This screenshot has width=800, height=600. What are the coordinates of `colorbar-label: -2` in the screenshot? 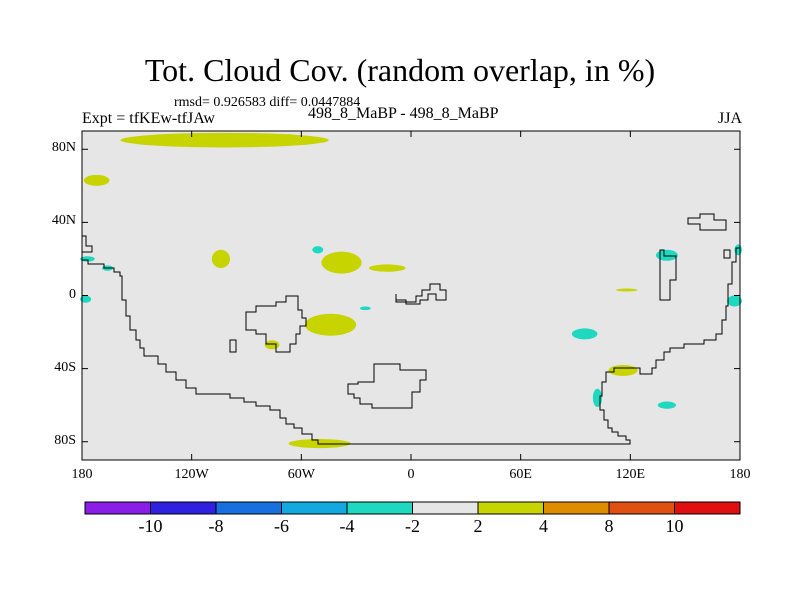 It's located at (412, 526).